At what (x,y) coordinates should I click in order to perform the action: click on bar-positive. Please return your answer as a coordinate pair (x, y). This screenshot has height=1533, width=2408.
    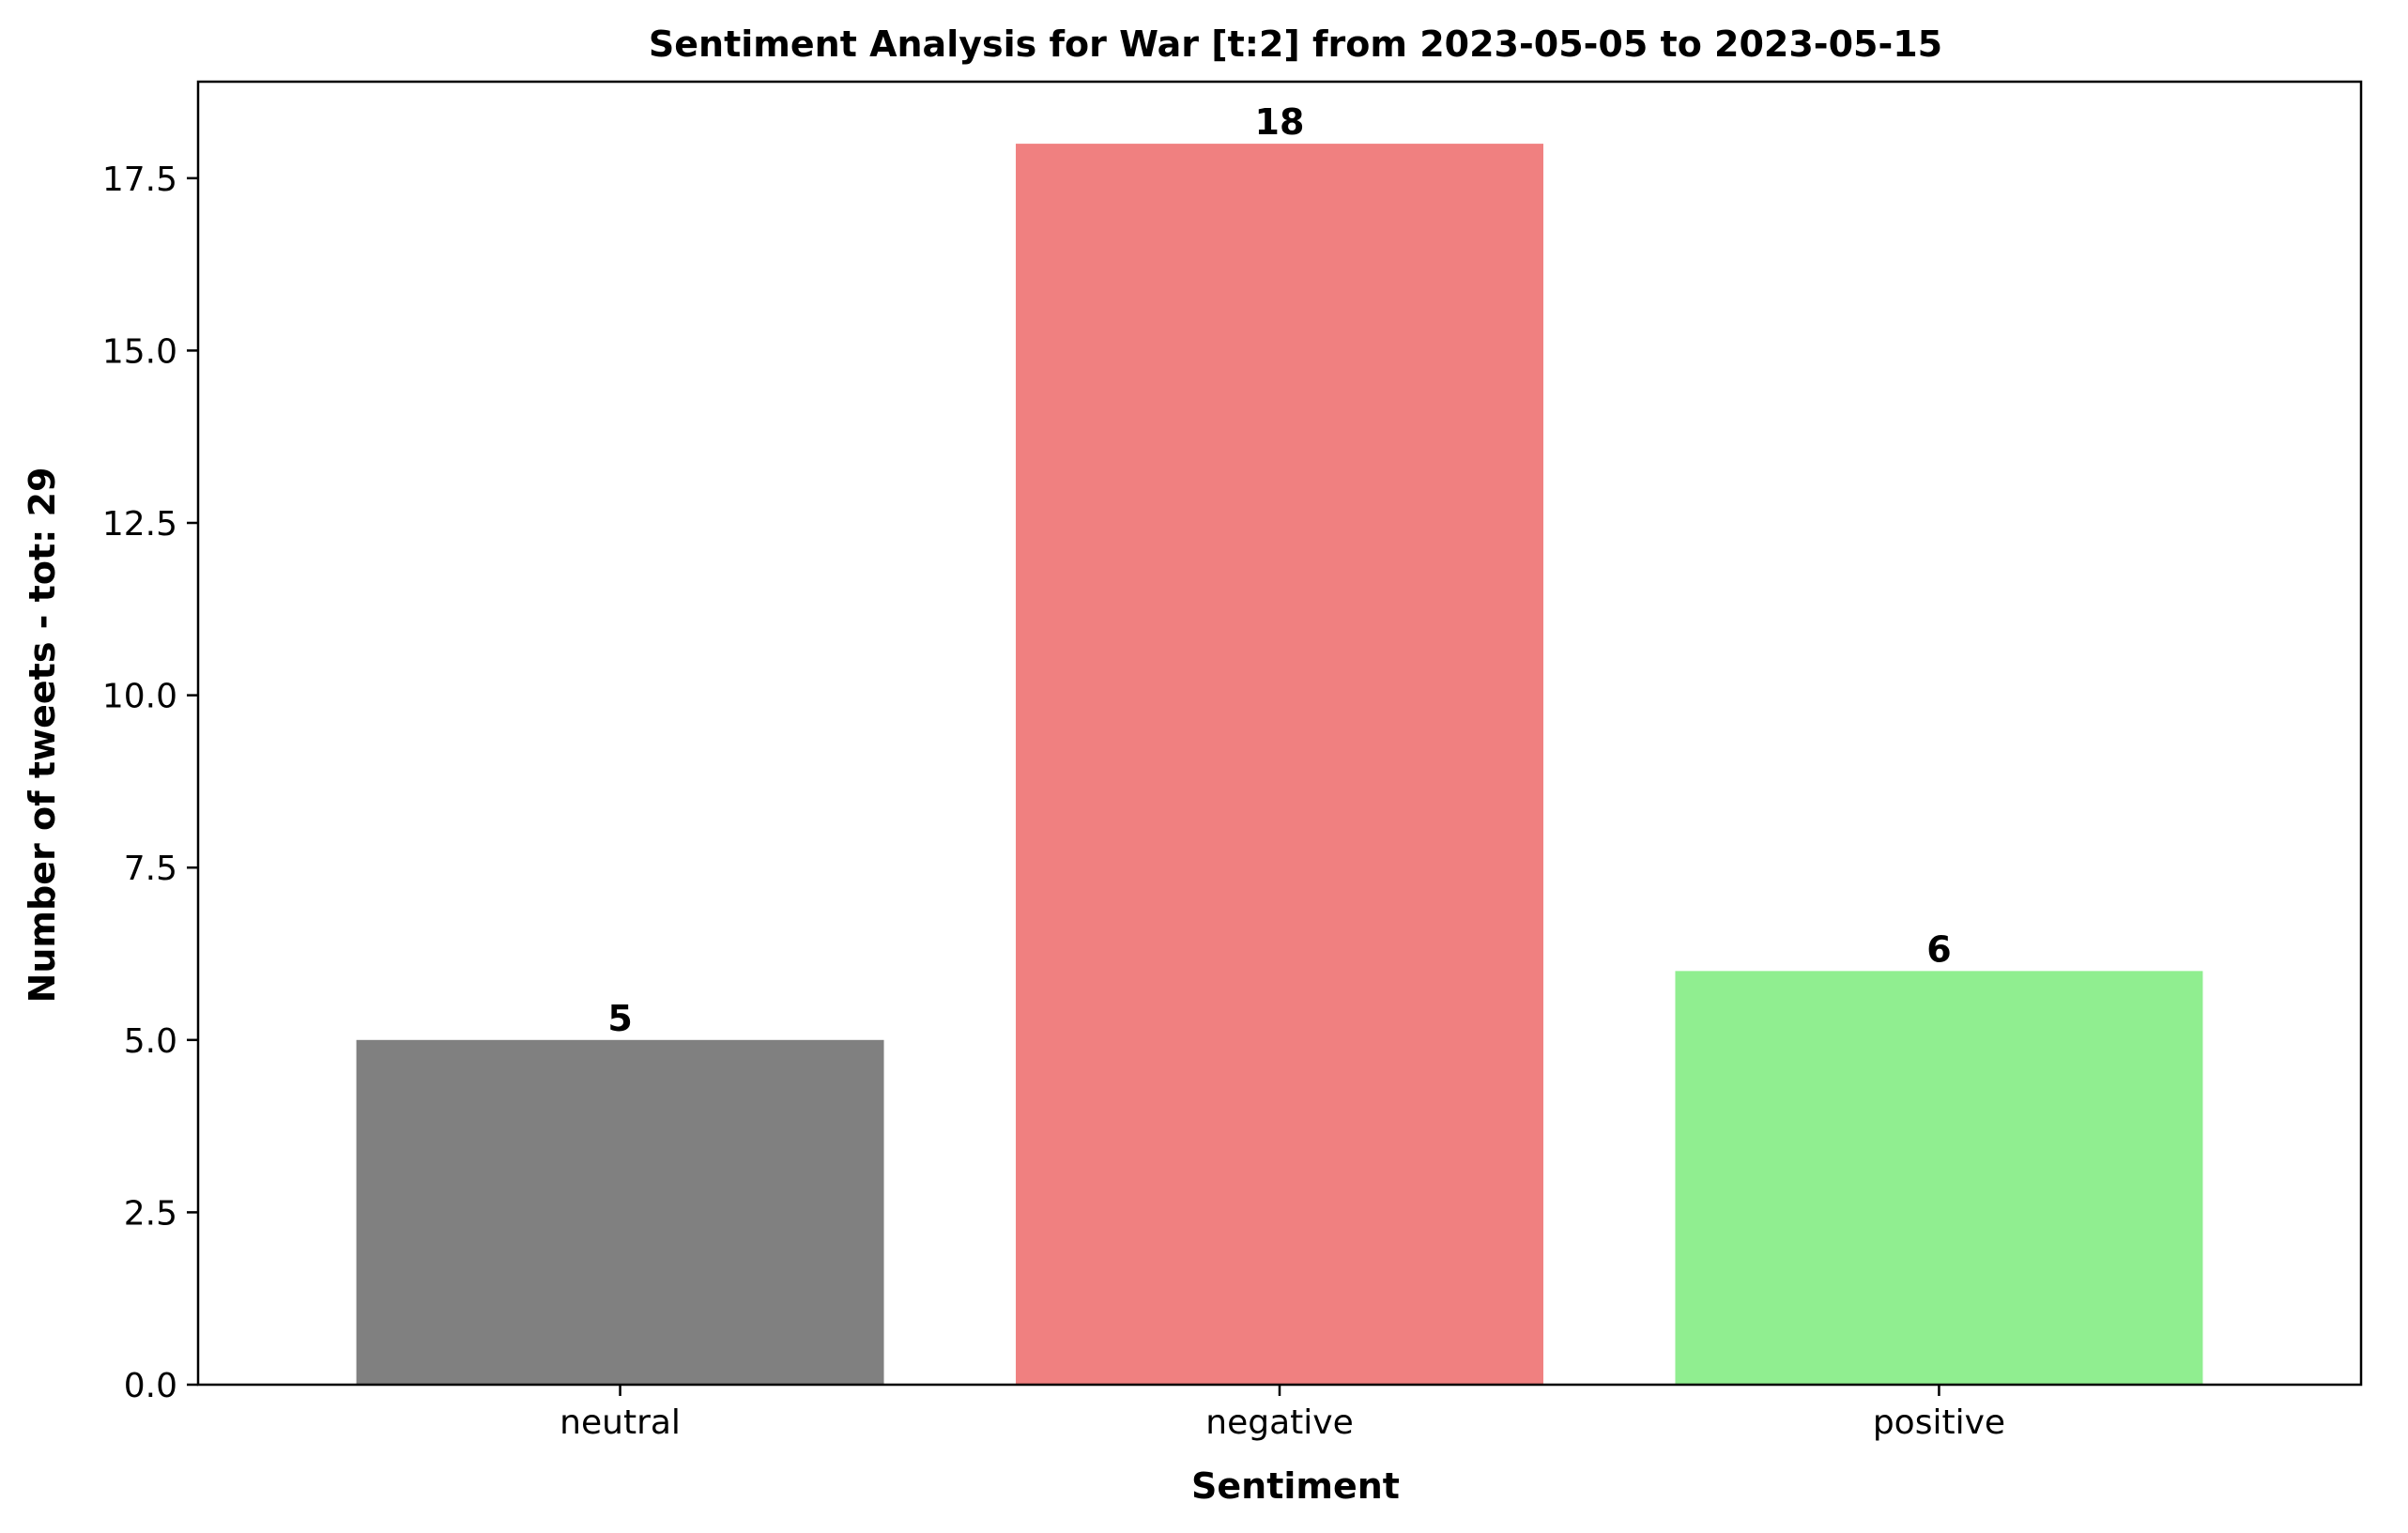
    Looking at the image, I should click on (1939, 1178).